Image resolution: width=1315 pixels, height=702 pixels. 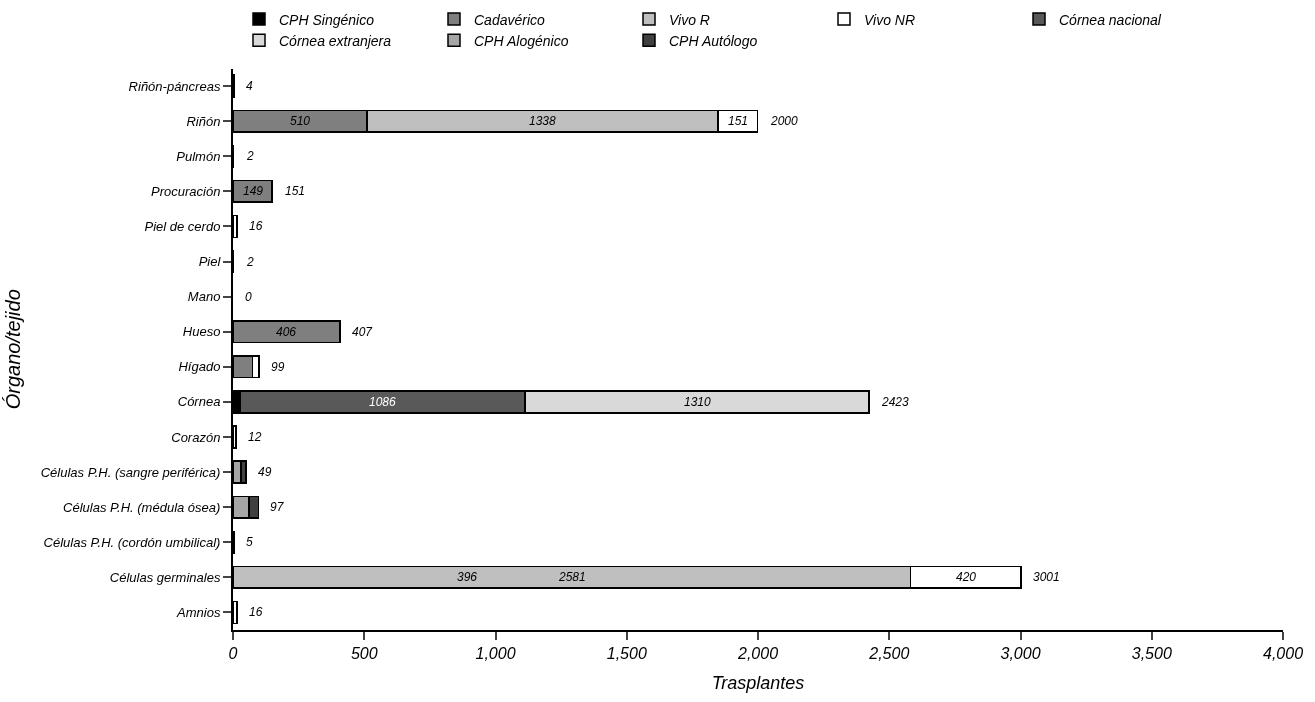 I want to click on y-tick-label: Hueso, so click(x=201, y=332).